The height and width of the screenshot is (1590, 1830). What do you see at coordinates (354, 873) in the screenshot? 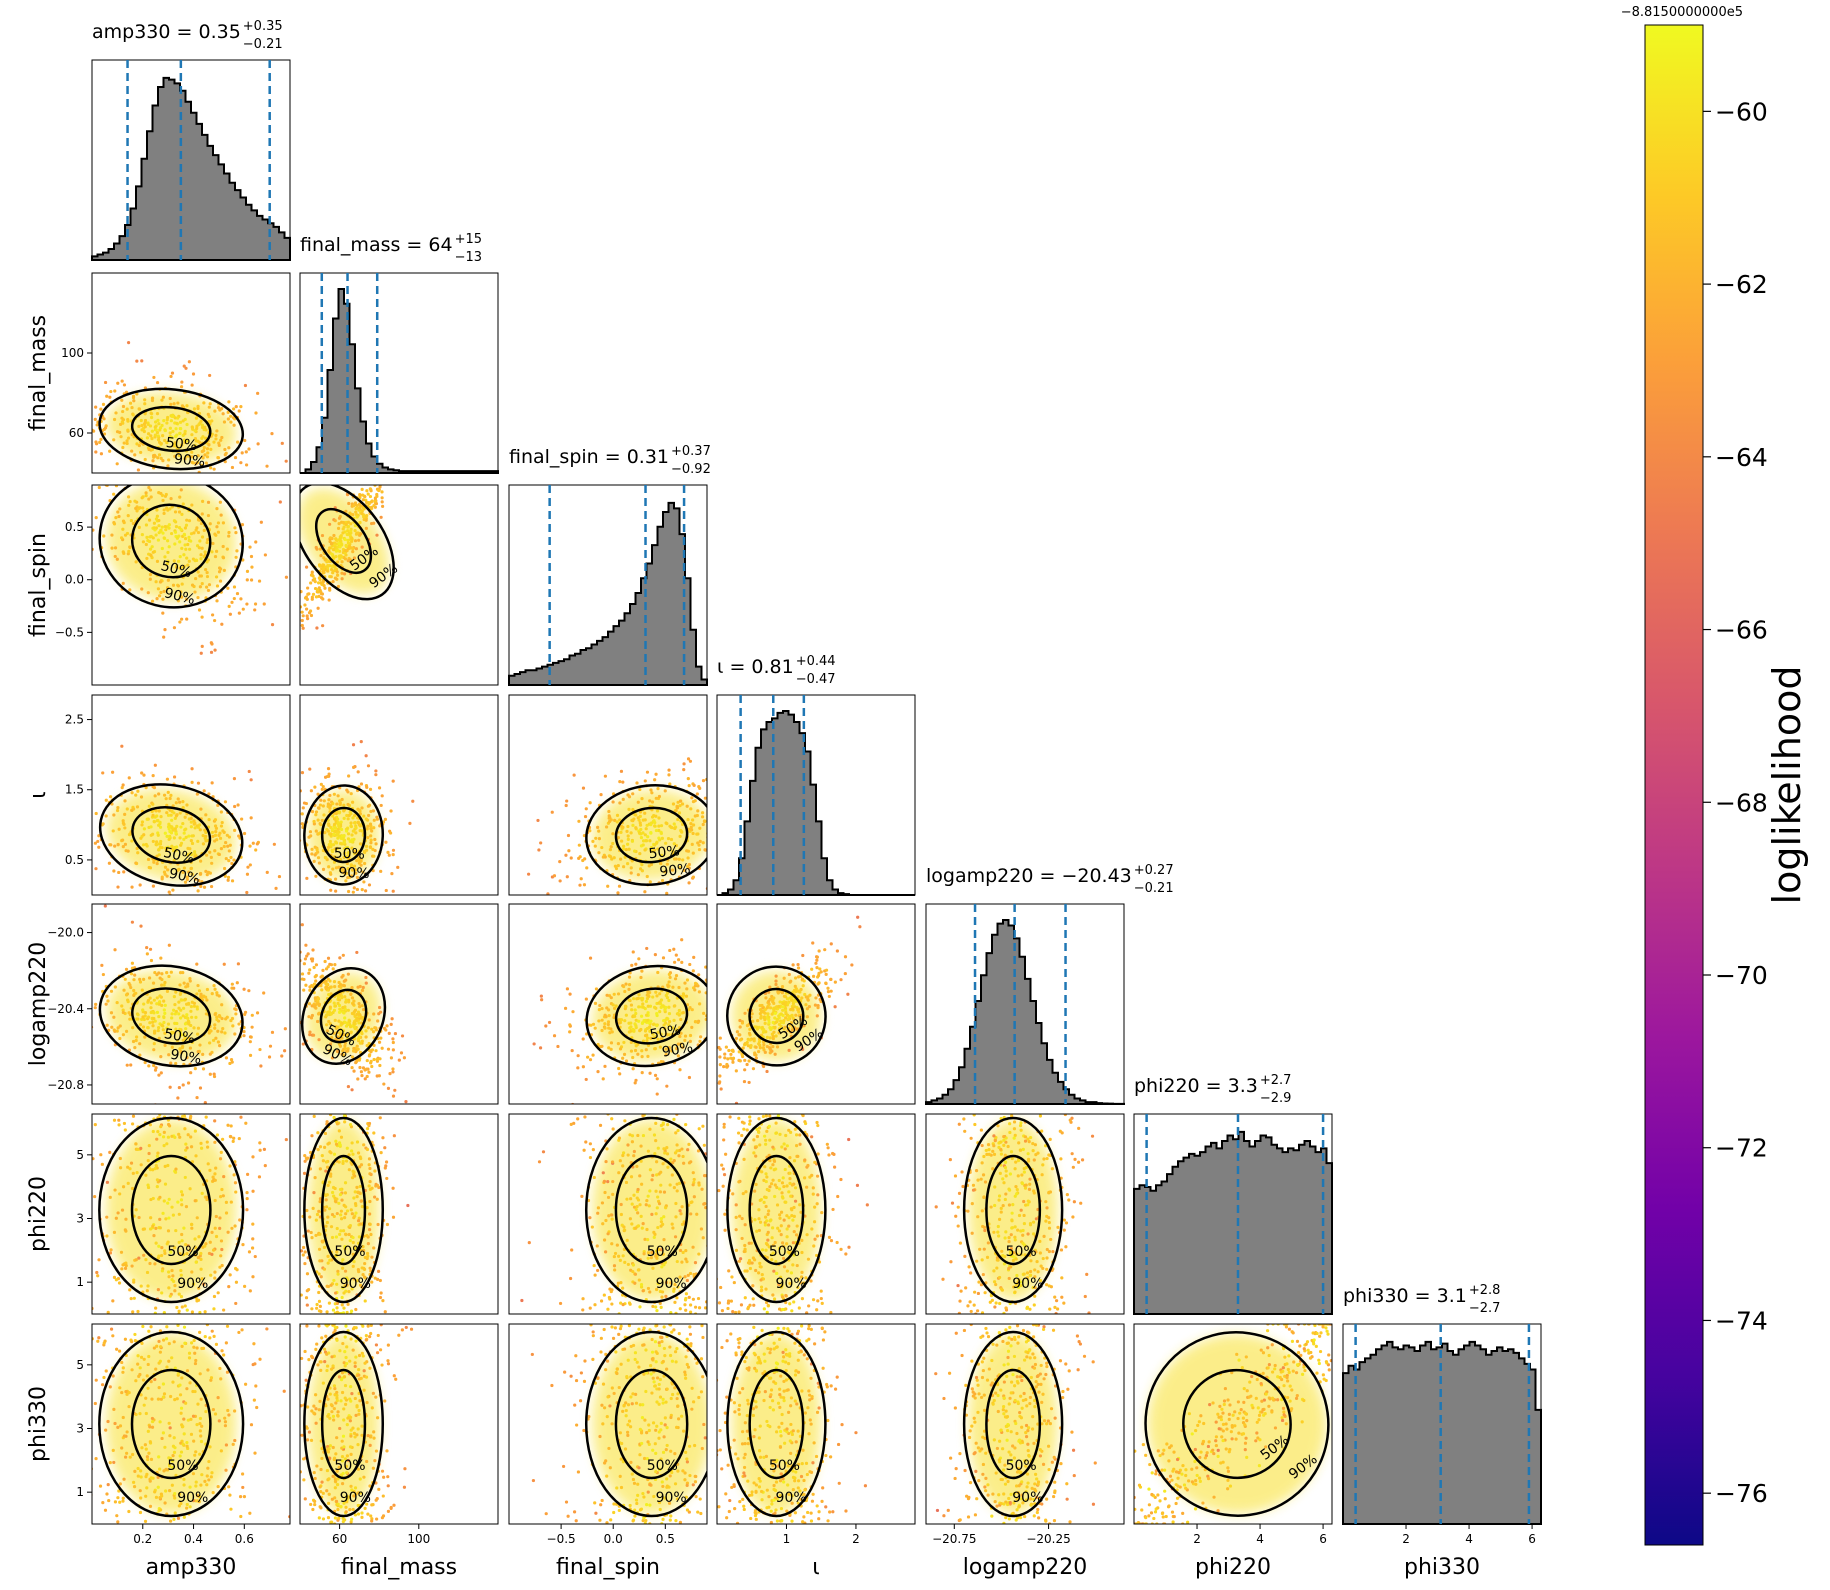
I see `contour-label: 90%` at bounding box center [354, 873].